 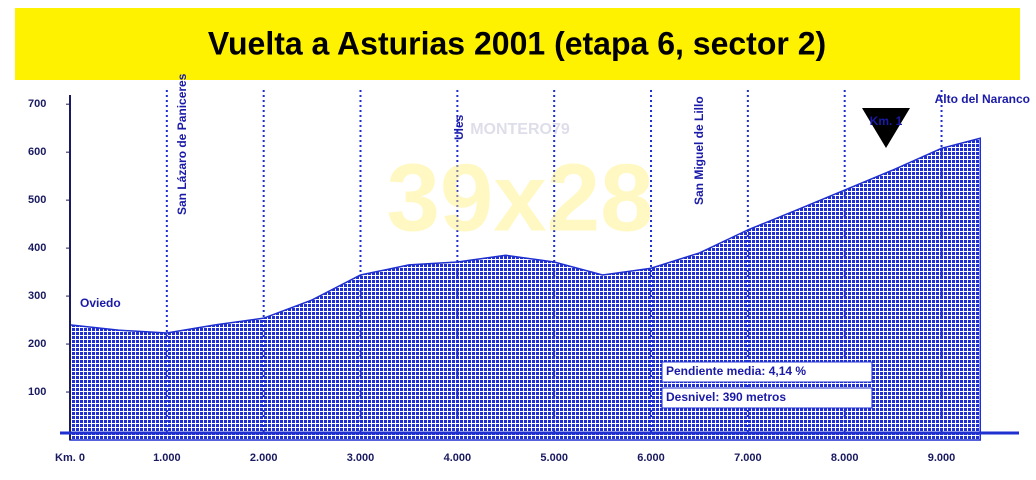 What do you see at coordinates (726, 397) in the screenshot?
I see `annotation: Desnivel: 390 metros` at bounding box center [726, 397].